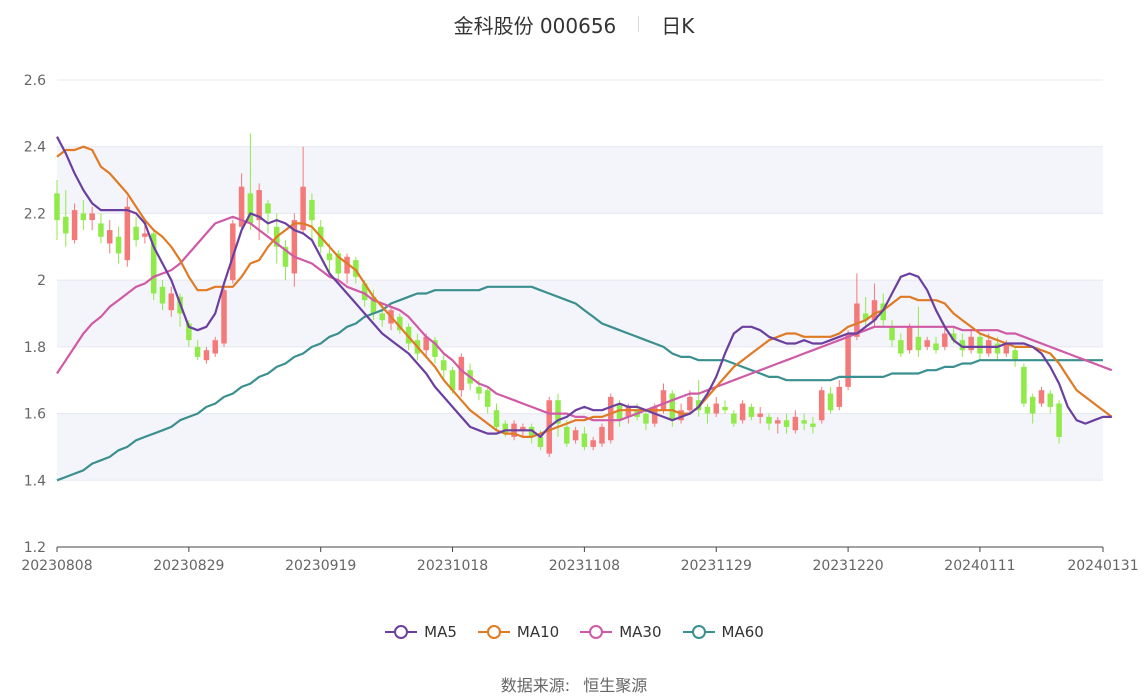 This screenshot has width=1148, height=699. Describe the element at coordinates (847, 566) in the screenshot. I see `x-tick-label: 20231220` at that location.